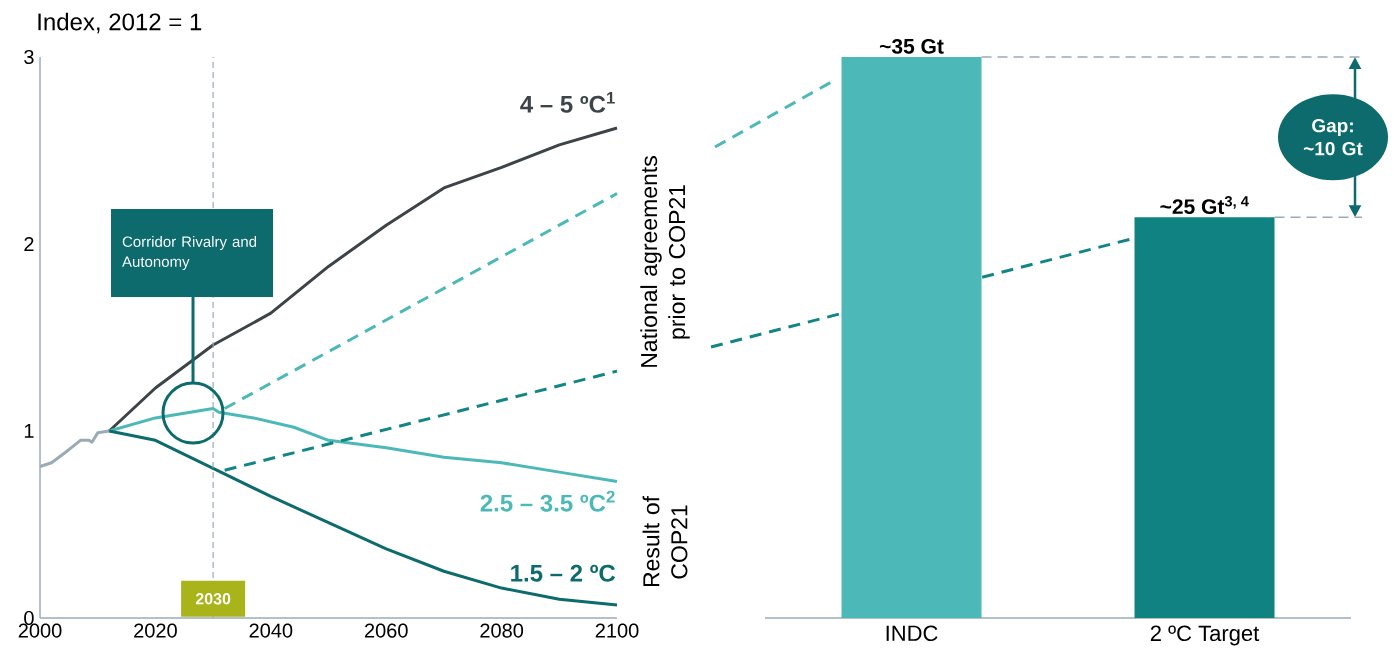 This screenshot has width=1394, height=657. What do you see at coordinates (563, 573) in the screenshot?
I see `series-label: 1.5 – 2 ºC` at bounding box center [563, 573].